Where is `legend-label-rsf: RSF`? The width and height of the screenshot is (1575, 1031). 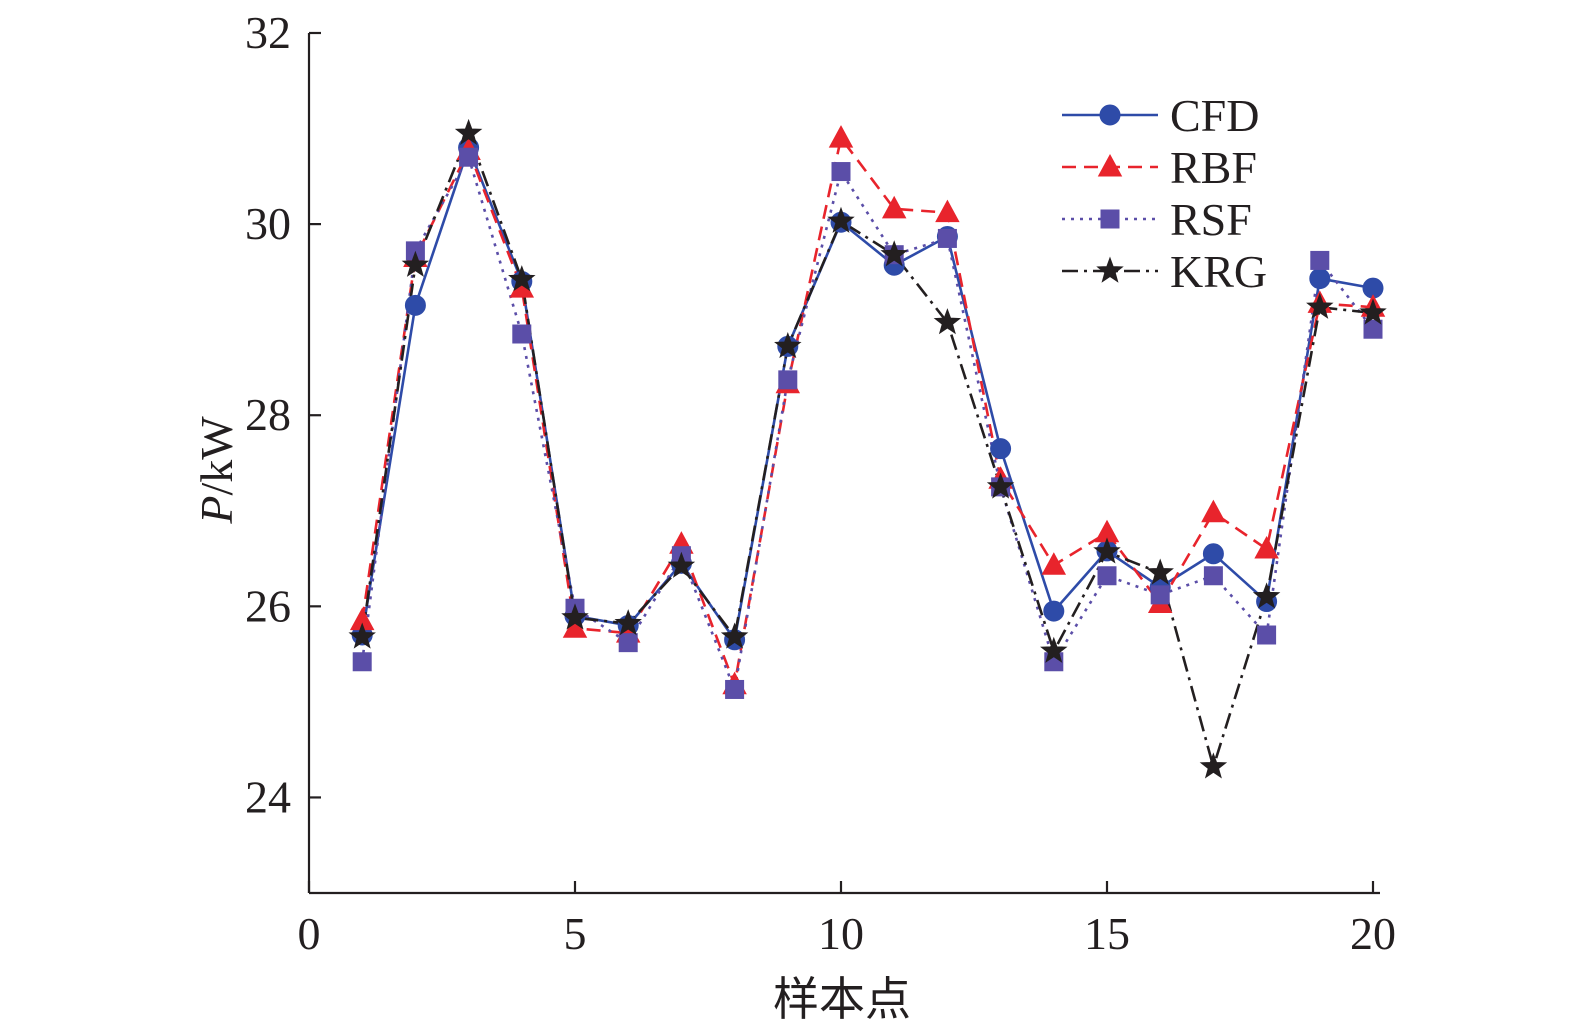
legend-label-rsf: RSF is located at coordinates (1211, 219).